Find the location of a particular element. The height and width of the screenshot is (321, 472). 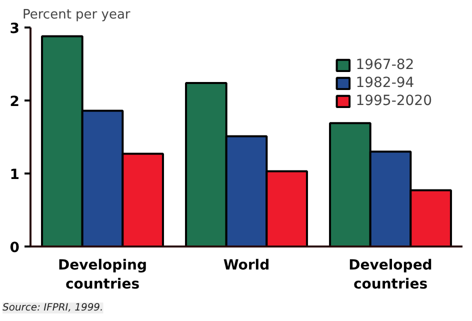

y-tick-label: 2 is located at coordinates (15, 102).